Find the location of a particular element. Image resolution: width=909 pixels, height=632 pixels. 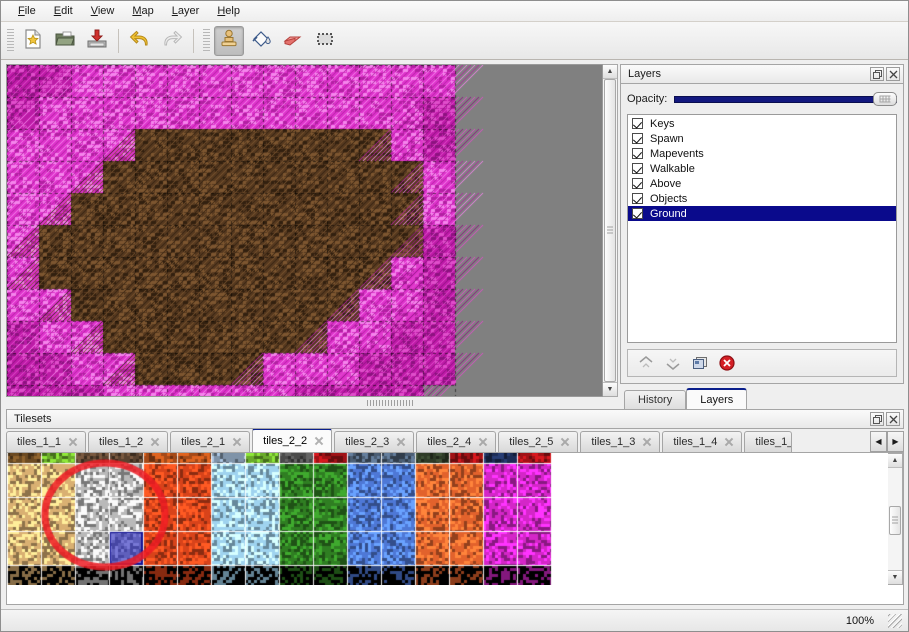

tileset-vertical-scrollbar: ▲ ▼ is located at coordinates (895, 519).